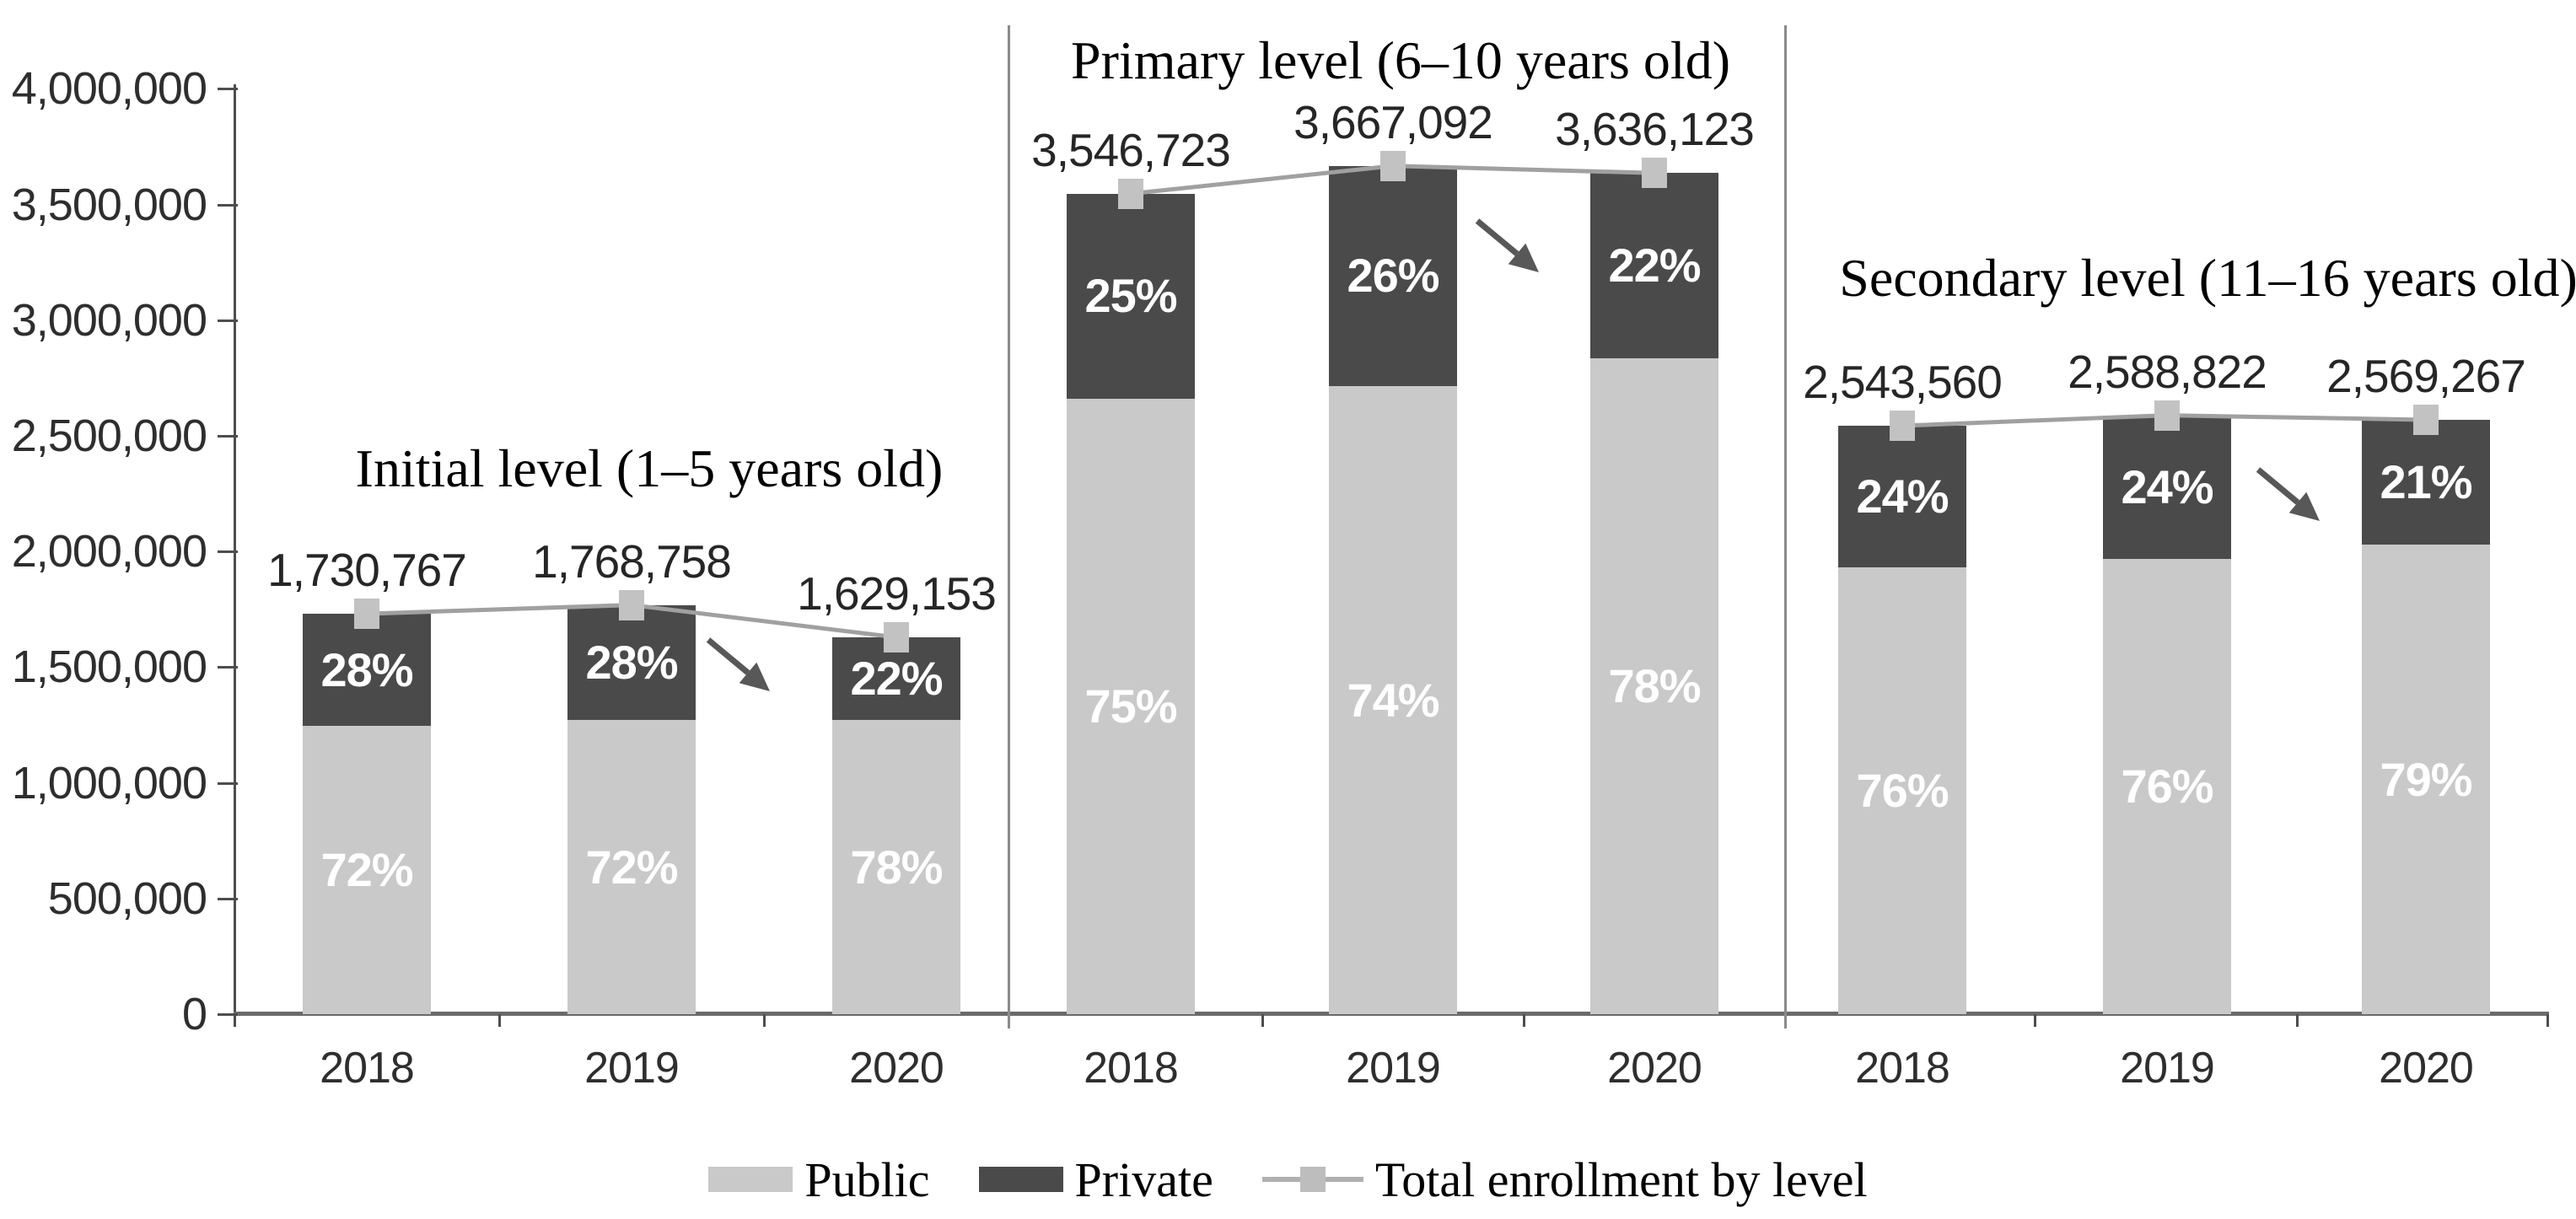 This screenshot has height=1219, width=2576. Describe the element at coordinates (109, 667) in the screenshot. I see `y-tick-label: 1,500,000` at that location.